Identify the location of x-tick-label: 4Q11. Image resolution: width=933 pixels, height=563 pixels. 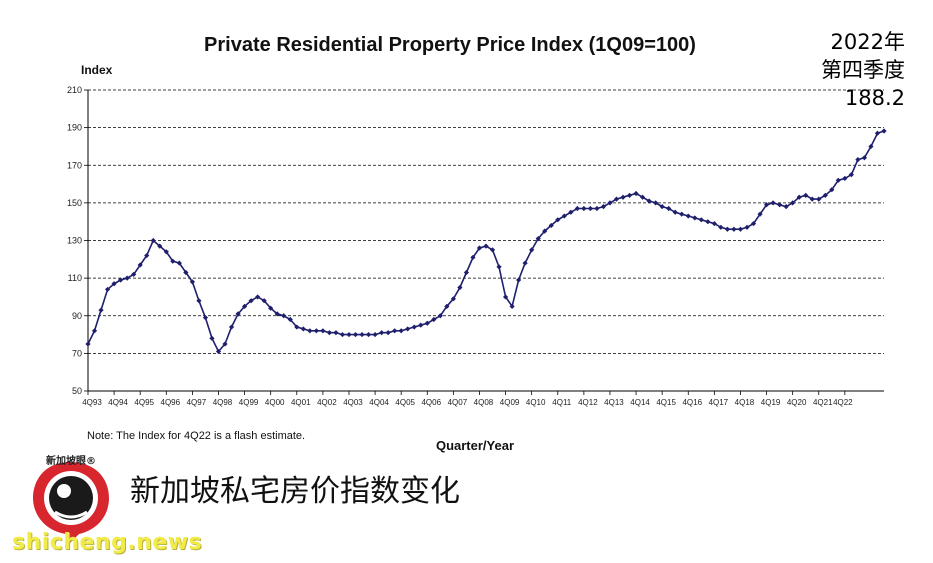
(562, 402).